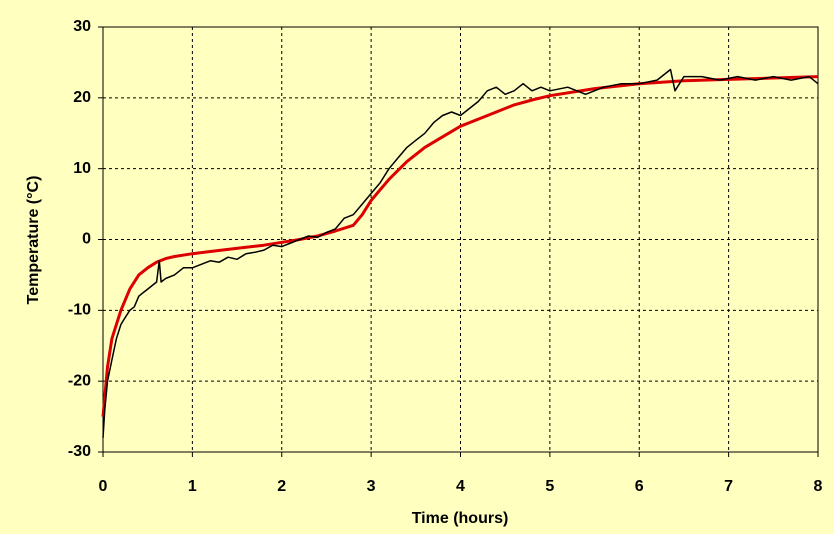 Image resolution: width=834 pixels, height=534 pixels. Describe the element at coordinates (103, 486) in the screenshot. I see `x-tick-label: 0` at that location.